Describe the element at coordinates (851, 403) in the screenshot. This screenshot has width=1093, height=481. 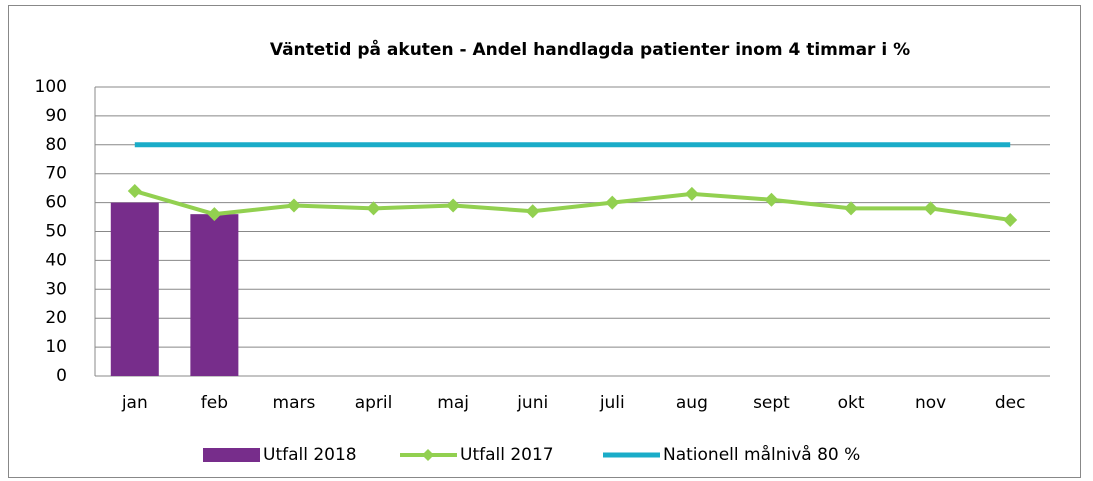
I see `x-tick-label: okt` at that location.